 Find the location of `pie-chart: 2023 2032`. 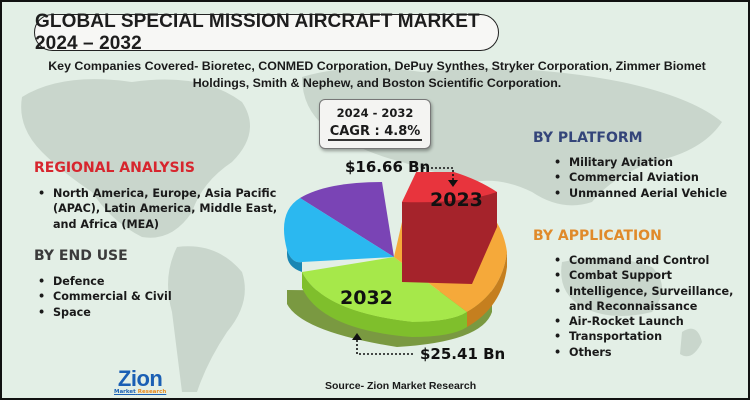

pie-chart: 2023 2032 is located at coordinates (395, 259).